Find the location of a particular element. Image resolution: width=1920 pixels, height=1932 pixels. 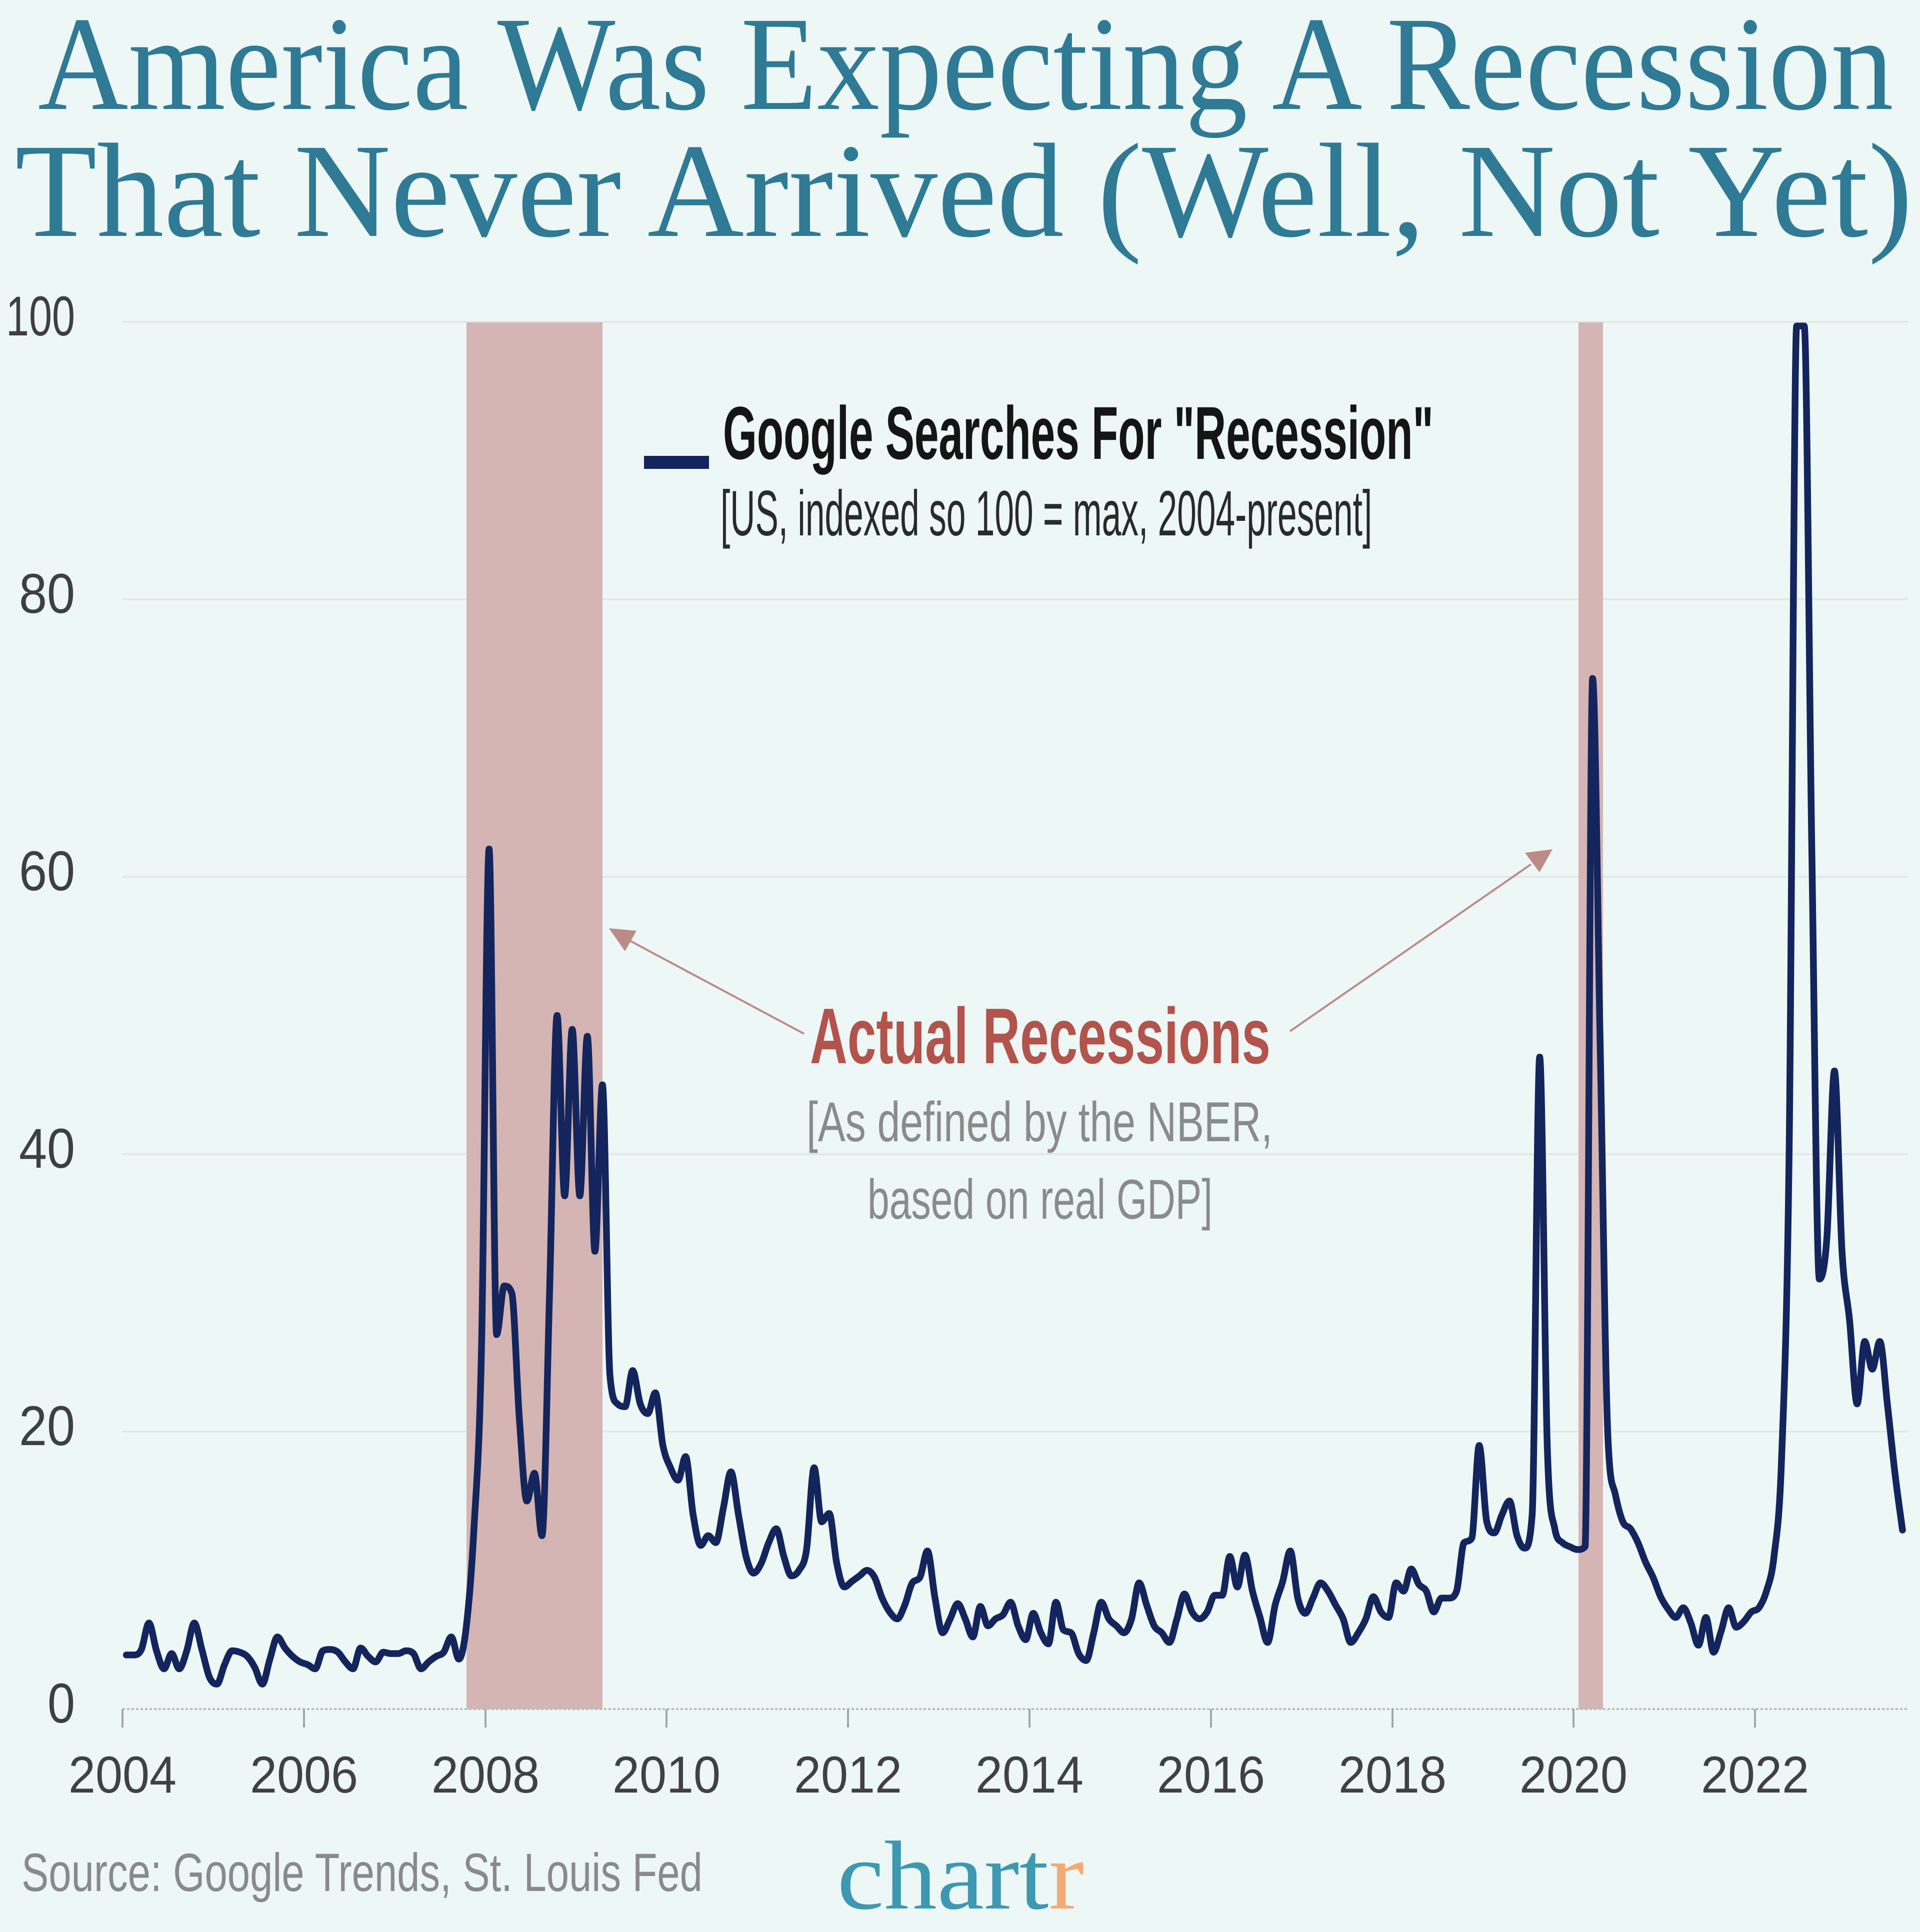

svg-text: 2006 is located at coordinates (304, 1775).